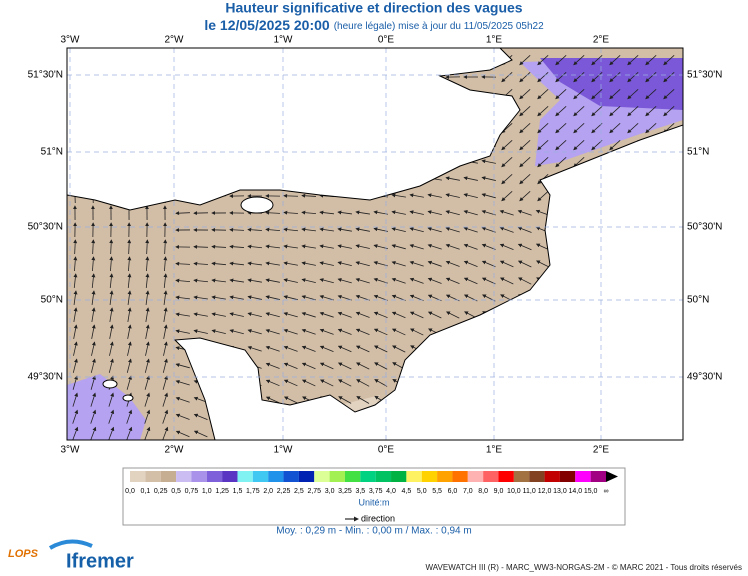 This screenshot has height=576, width=748. I want to click on lon-label-bottom: 1°W, so click(284, 450).